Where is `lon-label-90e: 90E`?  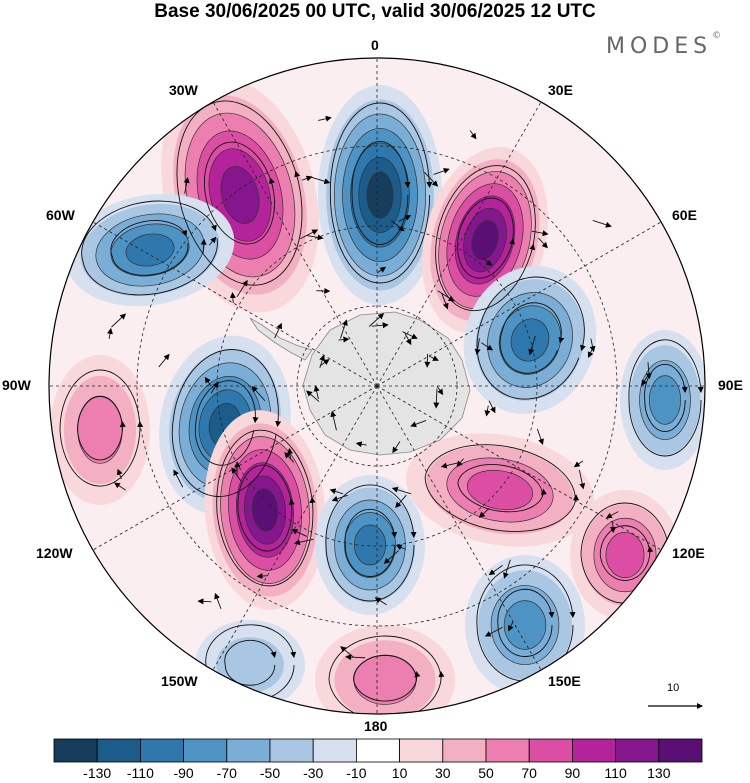 lon-label-90e: 90E is located at coordinates (730, 385).